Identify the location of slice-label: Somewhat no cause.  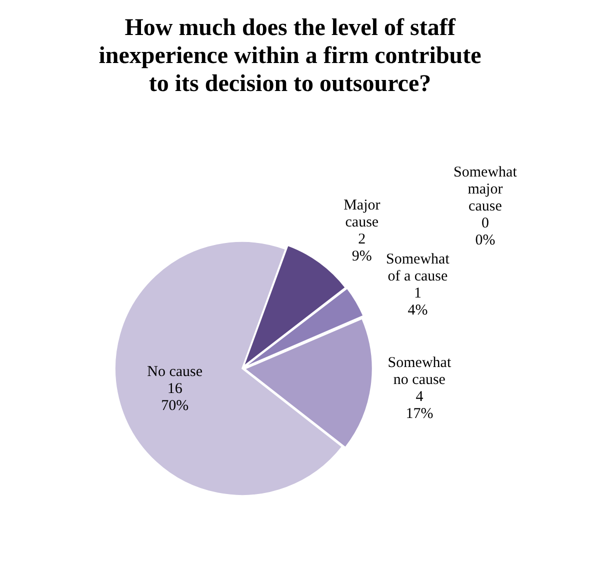
(420, 371).